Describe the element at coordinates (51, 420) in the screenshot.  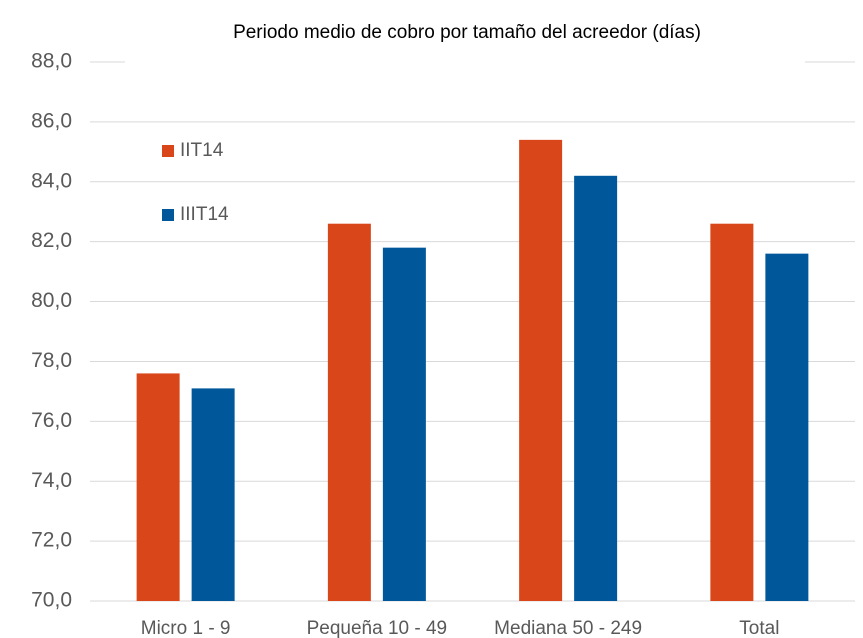
I see `y-tick-label: 76,0` at that location.